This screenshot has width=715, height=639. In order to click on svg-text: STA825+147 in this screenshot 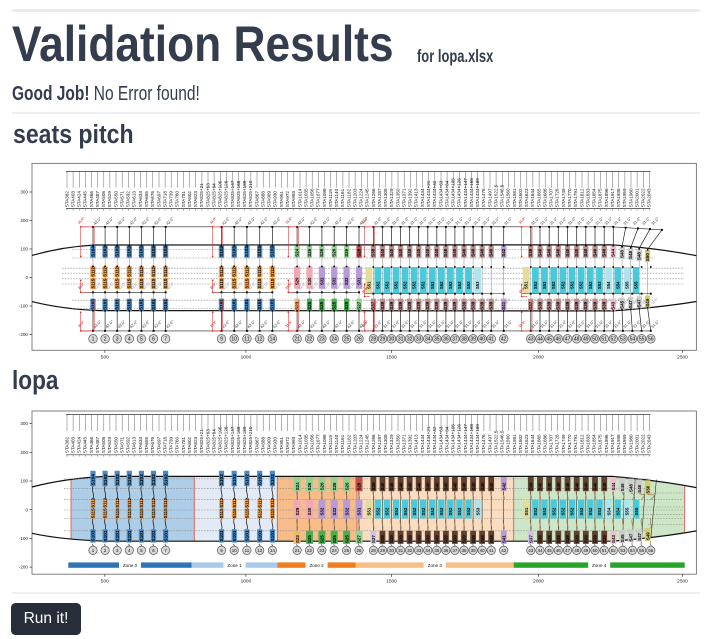, I will do `click(232, 193)`.